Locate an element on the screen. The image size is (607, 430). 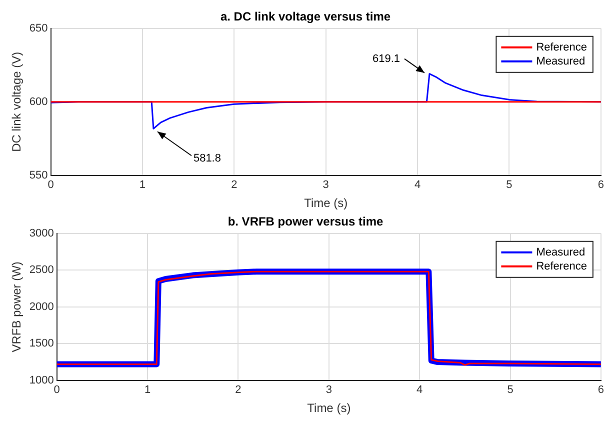
annotation: 619.1 is located at coordinates (386, 58).